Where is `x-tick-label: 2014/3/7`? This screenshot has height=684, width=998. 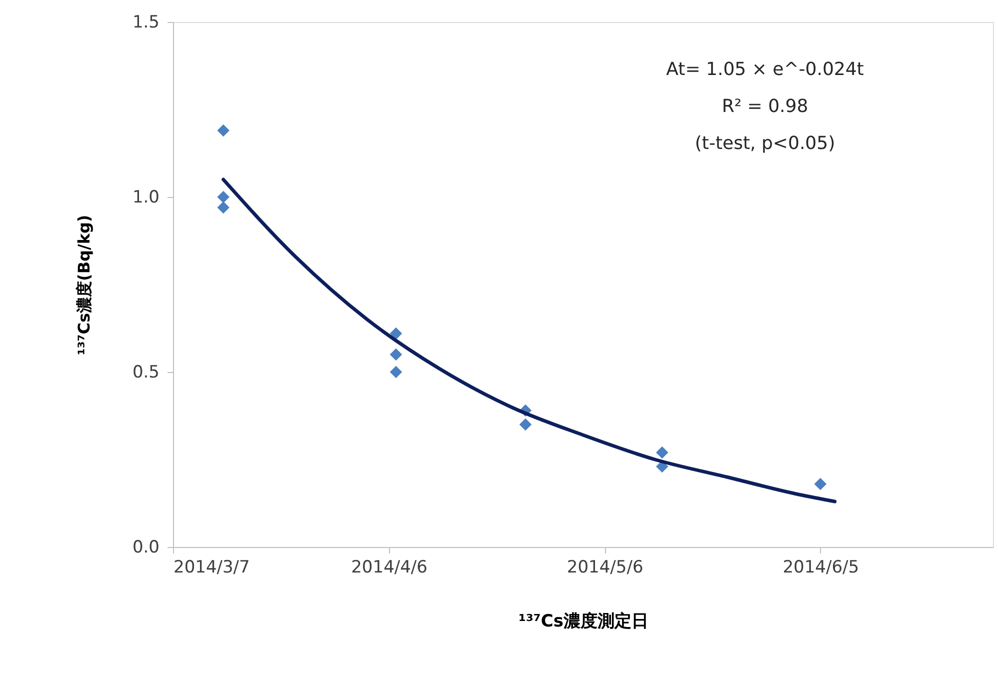
x-tick-label: 2014/3/7 is located at coordinates (212, 568).